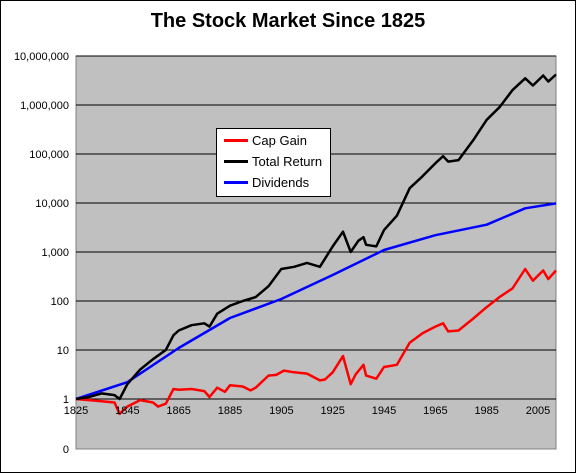  Describe the element at coordinates (384, 411) in the screenshot. I see `x-tick-label: 1945` at that location.